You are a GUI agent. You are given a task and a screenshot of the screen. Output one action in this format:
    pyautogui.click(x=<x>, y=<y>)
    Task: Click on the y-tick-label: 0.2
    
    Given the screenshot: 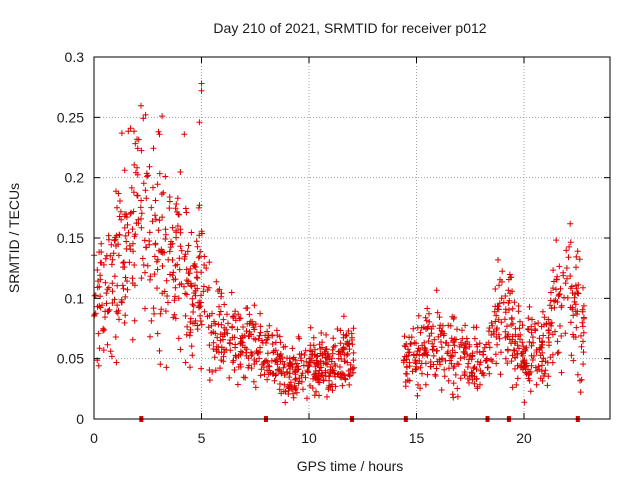 What is the action you would take?
    pyautogui.click(x=75, y=178)
    